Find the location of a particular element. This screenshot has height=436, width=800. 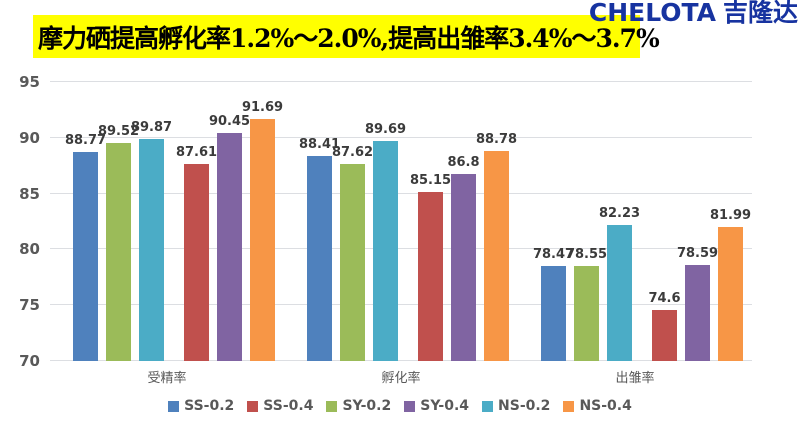

bar-value-label: 89.69 is located at coordinates (385, 130).